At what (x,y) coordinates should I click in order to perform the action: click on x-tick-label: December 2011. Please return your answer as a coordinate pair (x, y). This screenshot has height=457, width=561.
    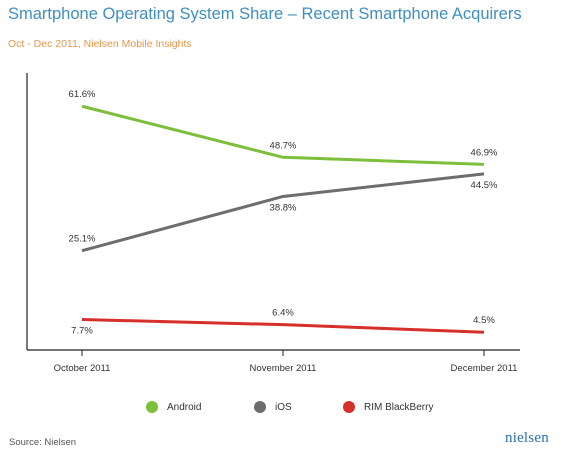
    Looking at the image, I should click on (484, 368).